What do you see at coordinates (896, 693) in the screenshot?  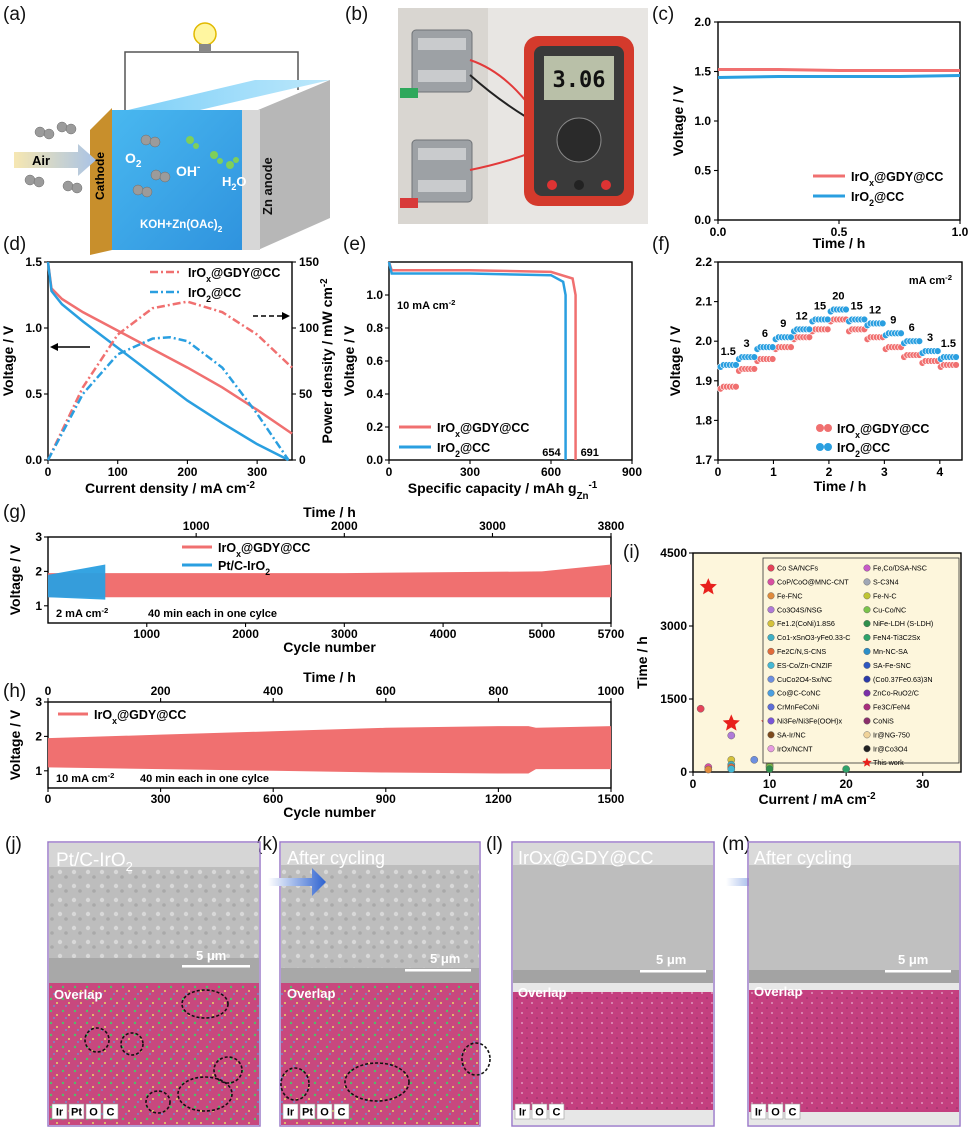 I see `legend-label: ZnCo-RuO2/C` at bounding box center [896, 693].